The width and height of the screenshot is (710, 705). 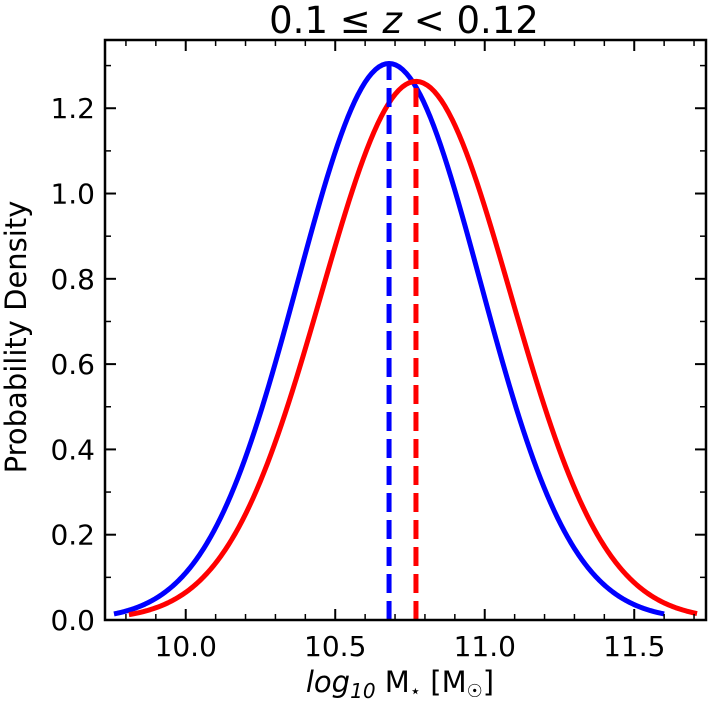 What do you see at coordinates (485, 646) in the screenshot?
I see `x-tick-label: 11.0` at bounding box center [485, 646].